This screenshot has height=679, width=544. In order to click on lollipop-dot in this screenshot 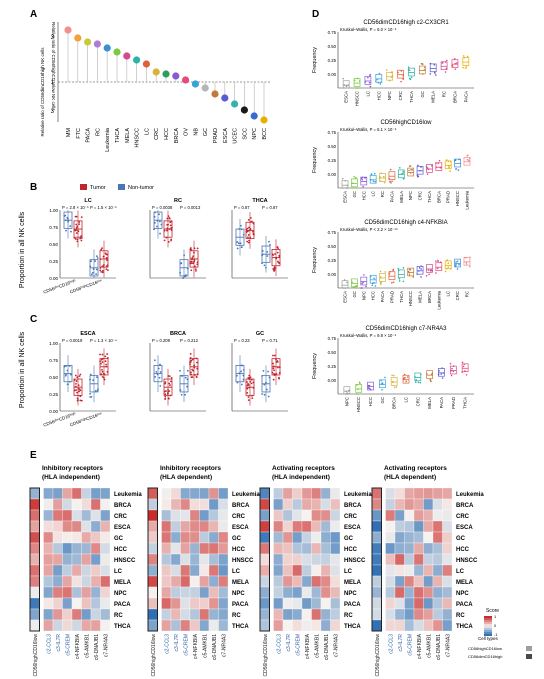, I will do `click(225, 98)`.